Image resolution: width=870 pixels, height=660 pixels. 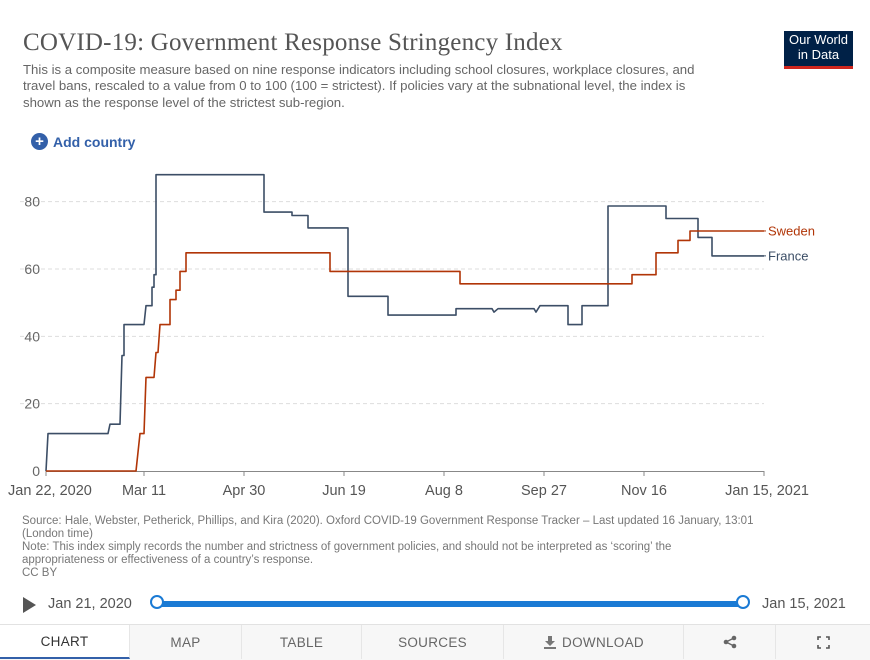 I want to click on y-tick-label: 80, so click(x=32, y=202).